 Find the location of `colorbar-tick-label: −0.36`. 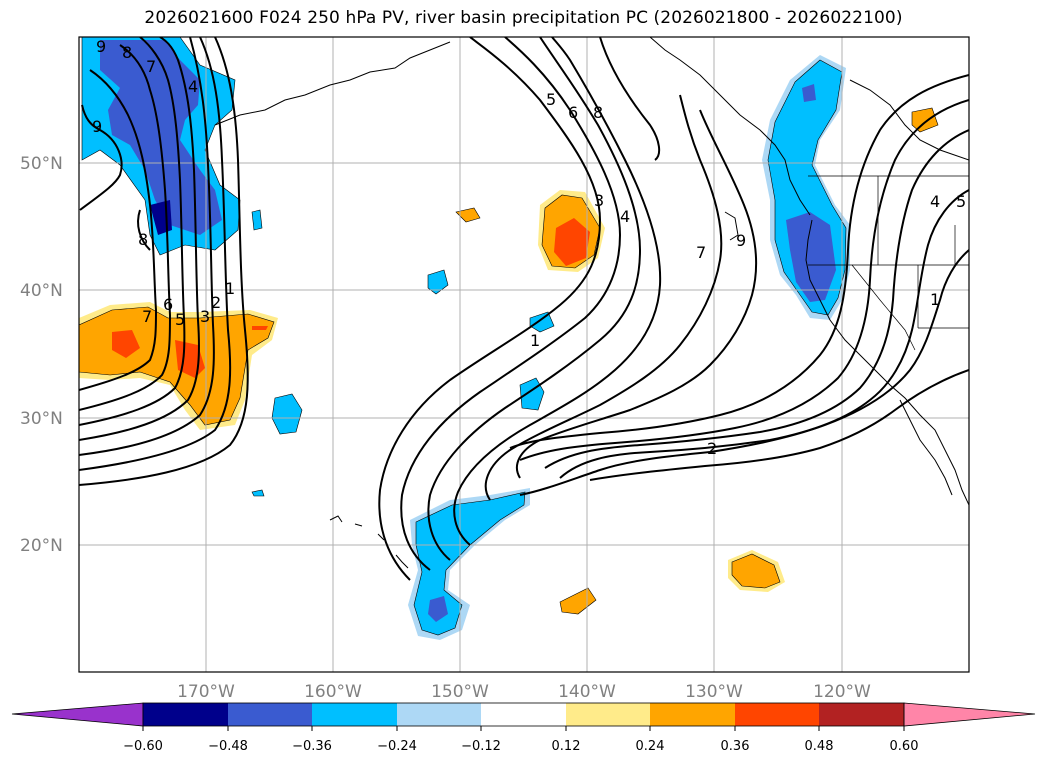

colorbar-tick-label: −0.36 is located at coordinates (312, 746).